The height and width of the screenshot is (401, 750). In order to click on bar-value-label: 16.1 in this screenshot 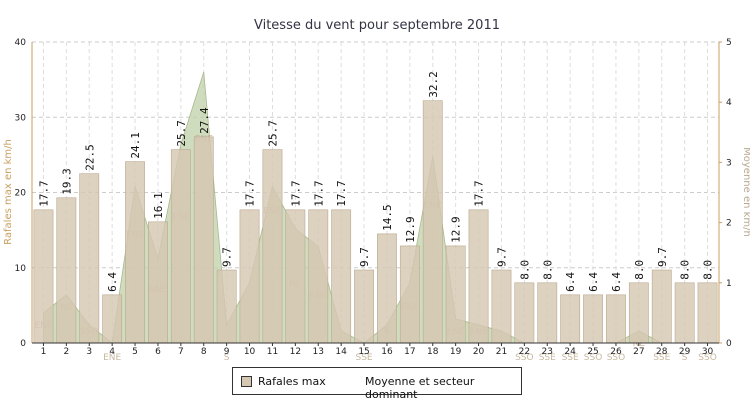, I will do `click(158, 205)`.